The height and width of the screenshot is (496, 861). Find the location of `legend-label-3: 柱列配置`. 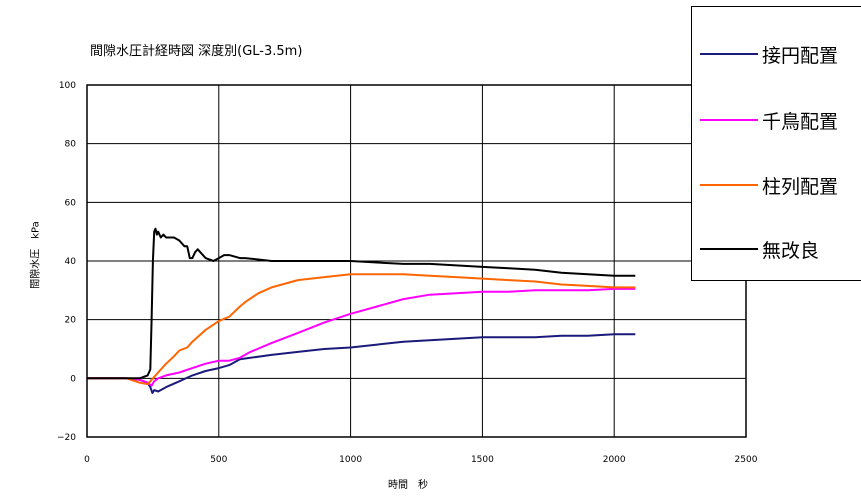

legend-label-3: 柱列配置 is located at coordinates (800, 186).